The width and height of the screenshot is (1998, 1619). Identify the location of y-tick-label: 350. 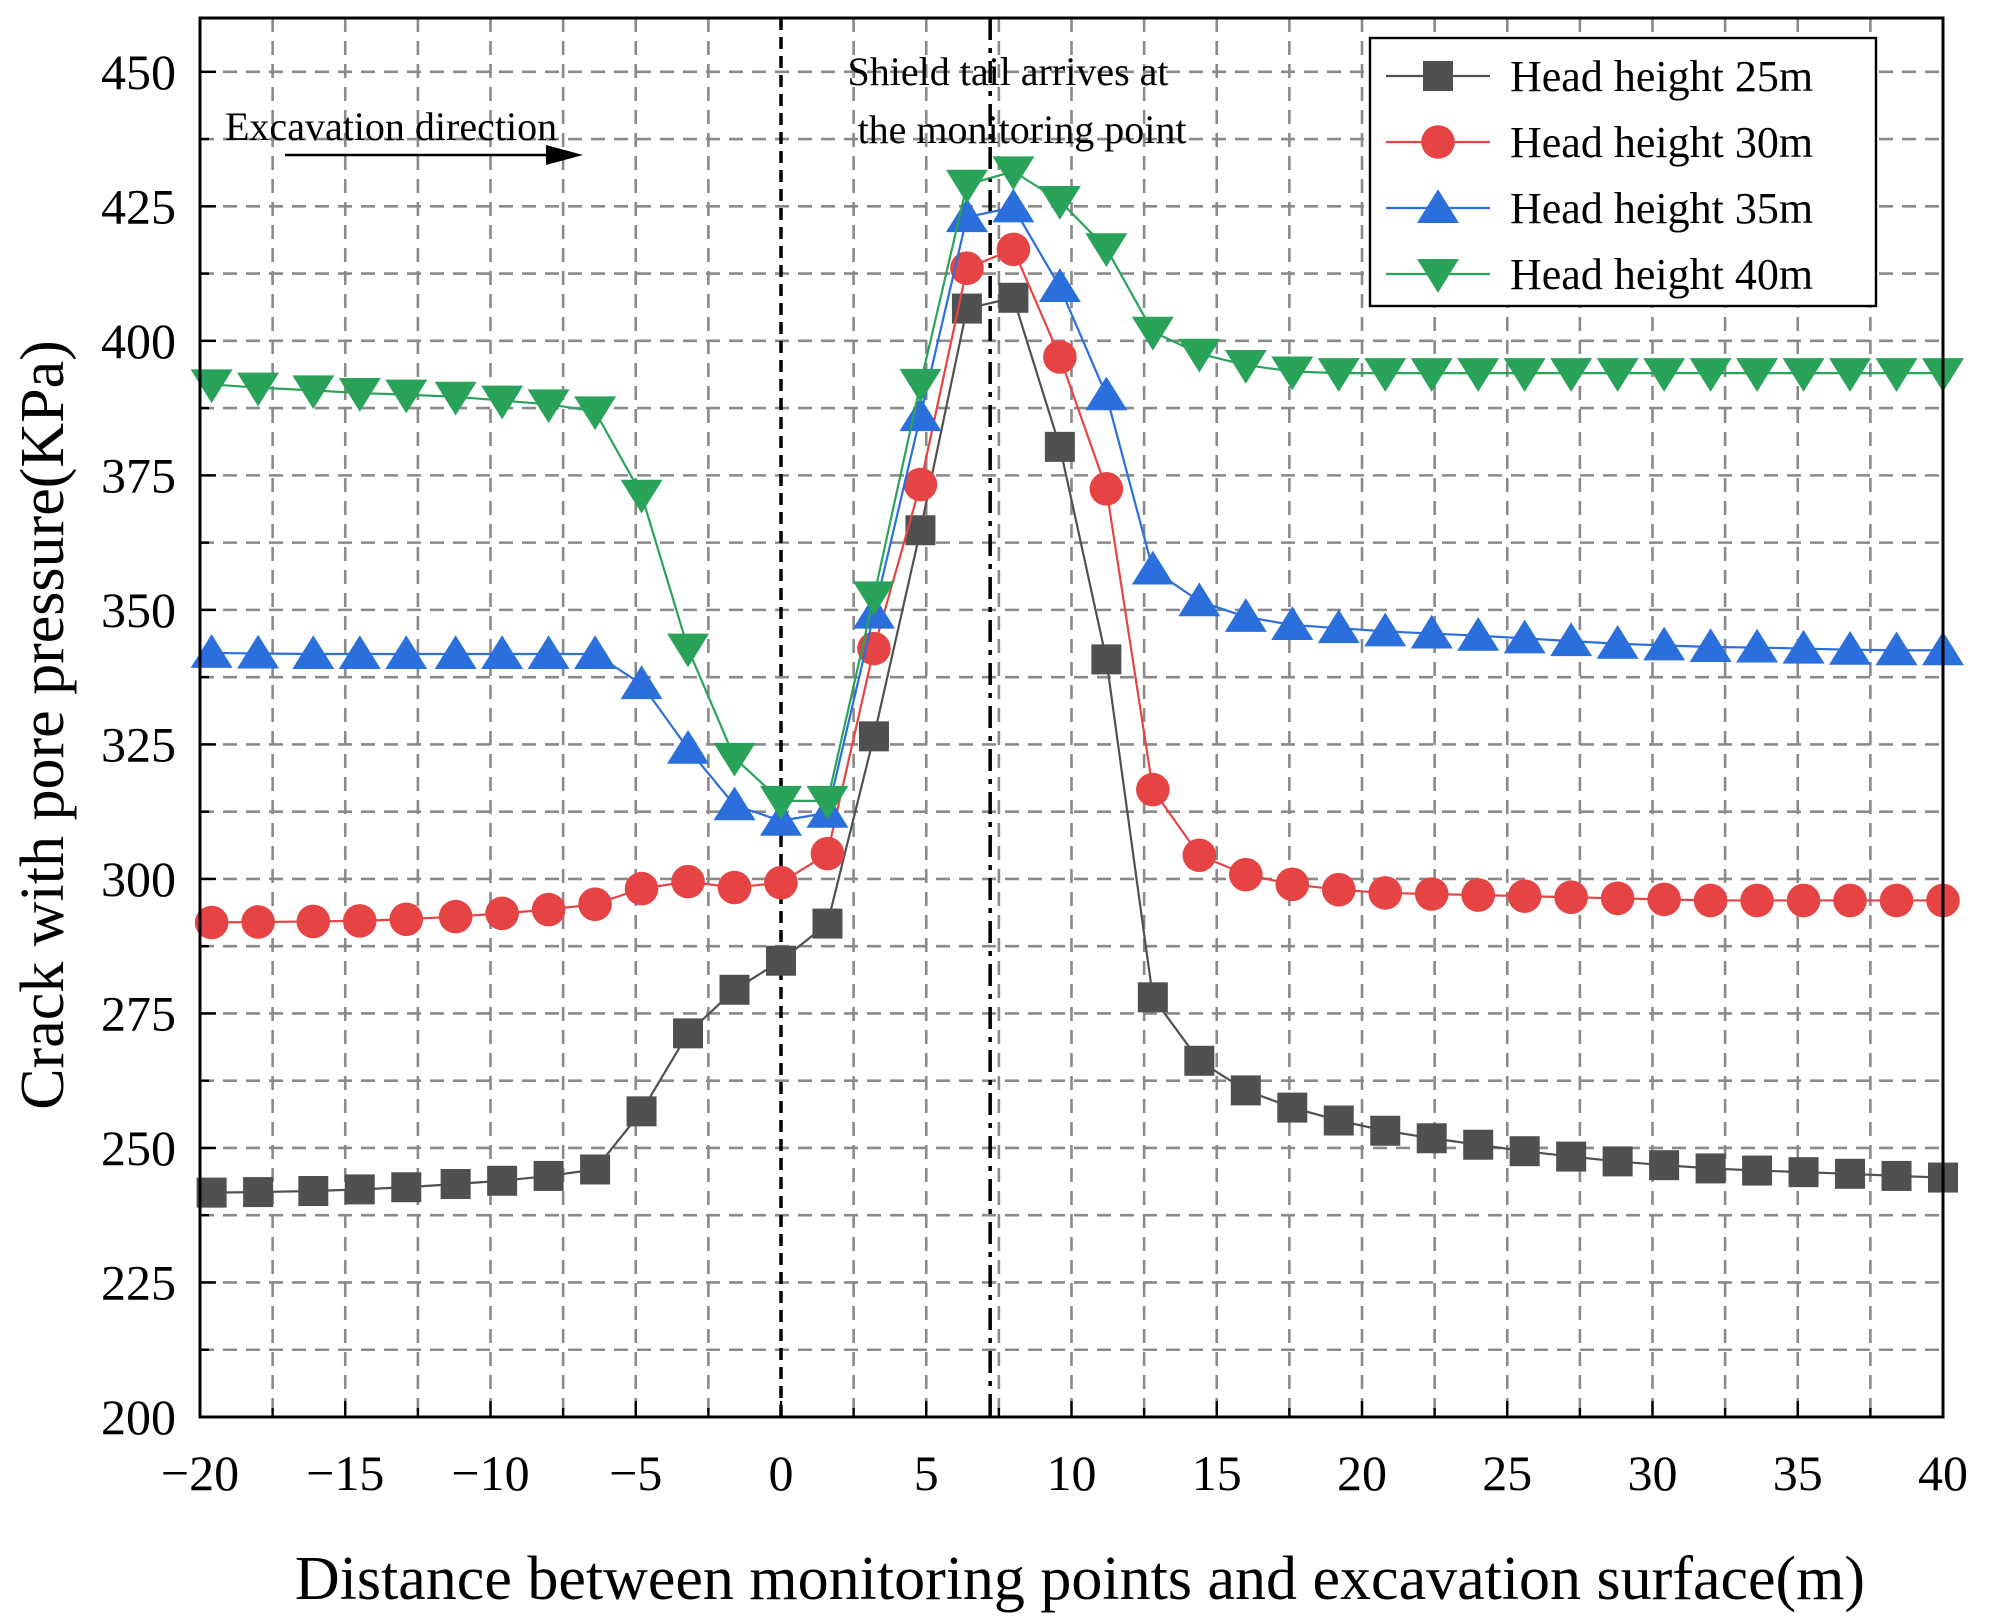
(138, 610).